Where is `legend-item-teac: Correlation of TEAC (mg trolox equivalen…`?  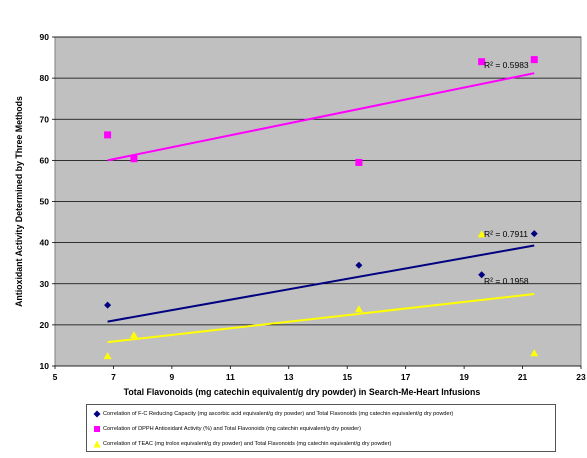
legend-item-teac: Correlation of TEAC (mg trolox equivalen… is located at coordinates (242, 444).